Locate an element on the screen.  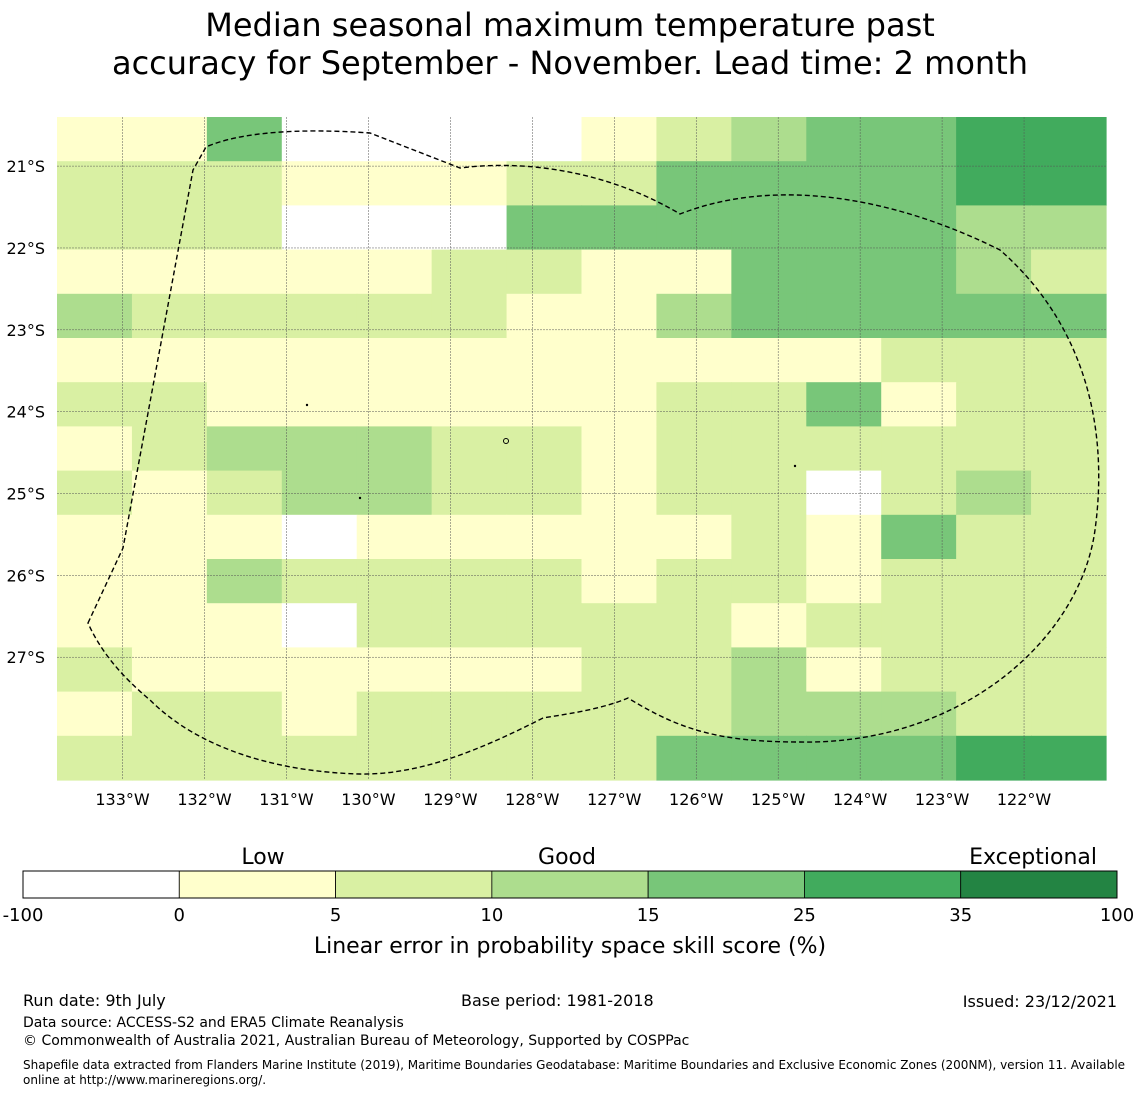
lat-label: 26°S is located at coordinates (25, 575).